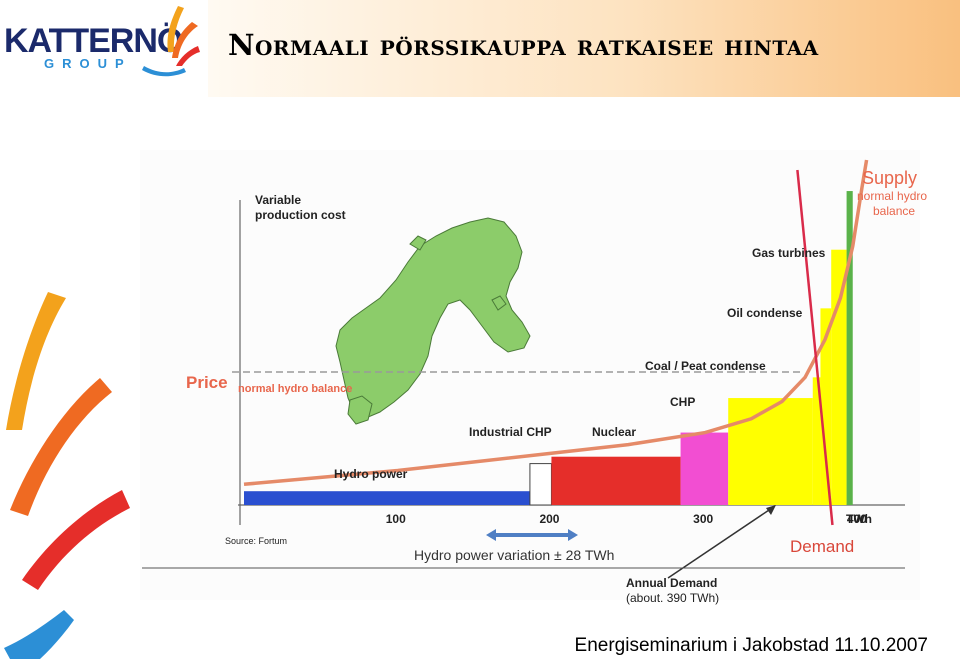 The image size is (960, 659). I want to click on x-tick-200: 200, so click(549, 519).